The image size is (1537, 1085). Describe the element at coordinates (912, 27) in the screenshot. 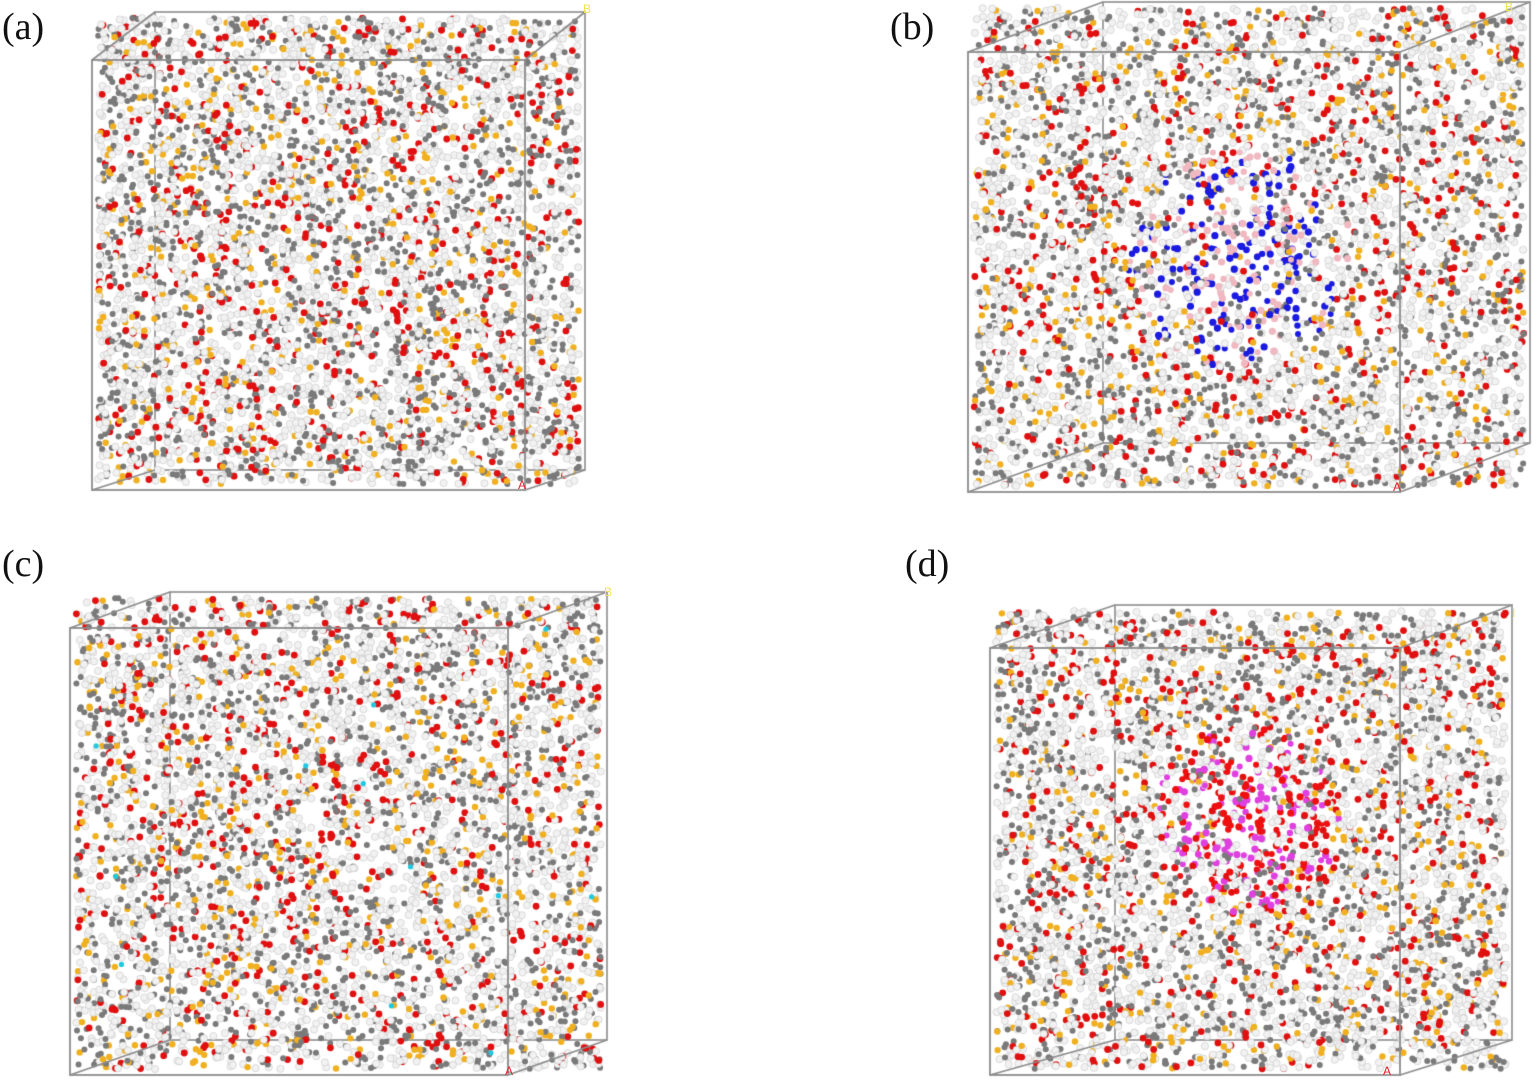

I see `panel-label: (b)` at that location.